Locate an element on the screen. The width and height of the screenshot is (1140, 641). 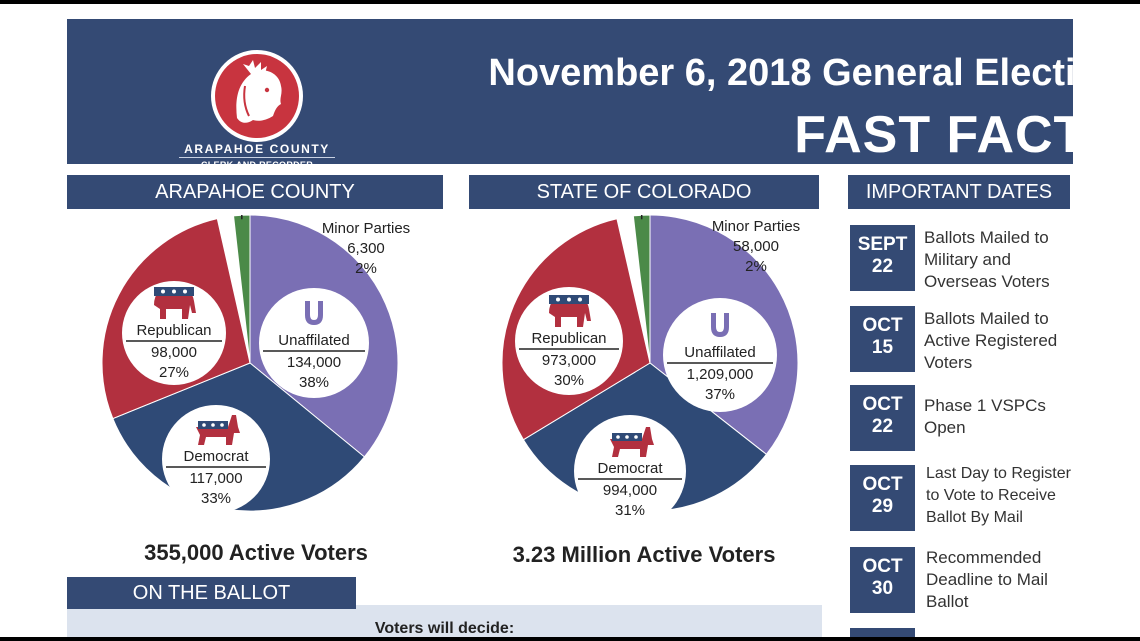
state-label-value-democrat: 994,000 is located at coordinates (630, 490).